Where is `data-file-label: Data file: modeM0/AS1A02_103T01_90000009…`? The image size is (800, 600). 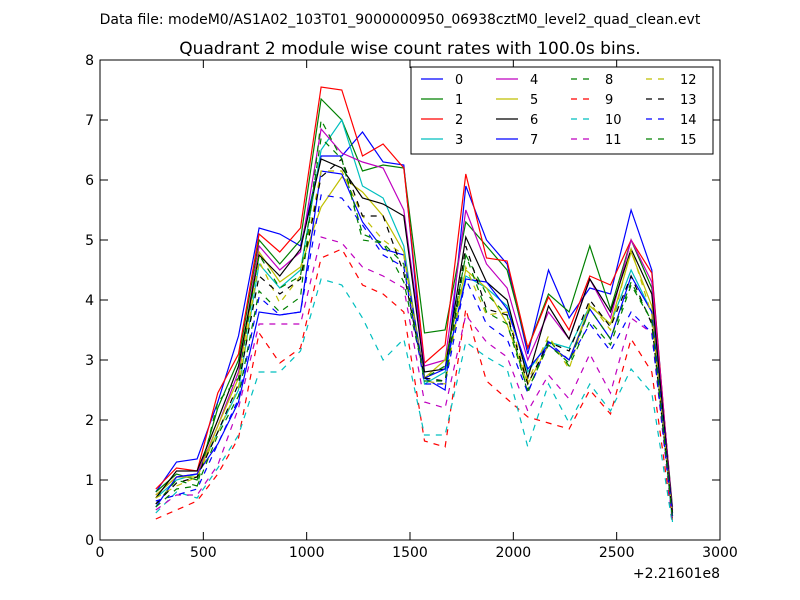 data-file-label: Data file: modeM0/AS1A02_103T01_90000009… is located at coordinates (400, 20).